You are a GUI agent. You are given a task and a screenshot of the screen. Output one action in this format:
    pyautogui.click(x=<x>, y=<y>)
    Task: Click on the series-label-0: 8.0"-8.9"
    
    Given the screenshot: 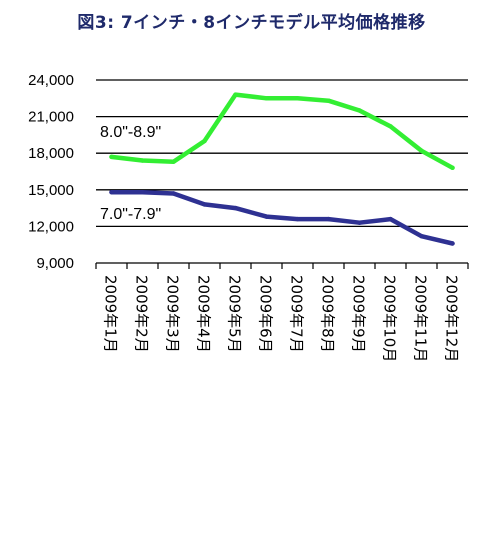 What is the action you would take?
    pyautogui.click(x=130, y=132)
    